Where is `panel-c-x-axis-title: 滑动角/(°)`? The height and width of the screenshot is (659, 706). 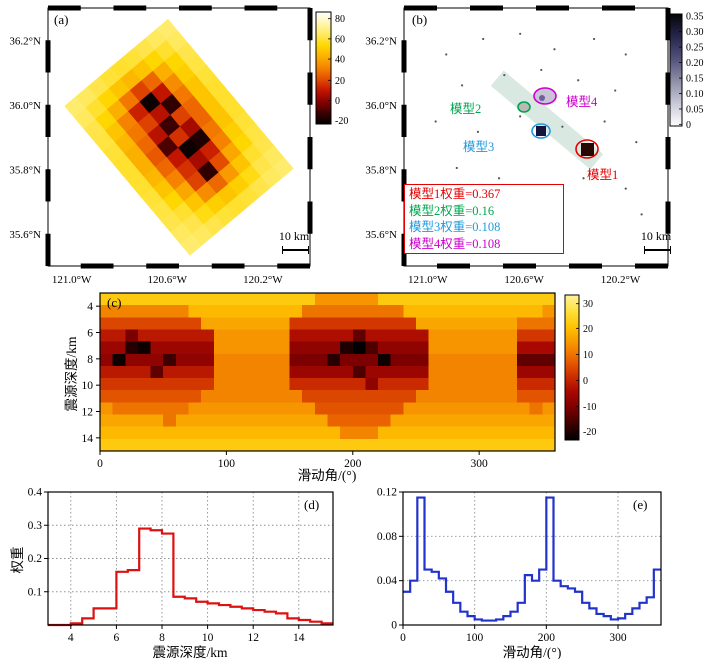 panel-c-x-axis-title: 滑动角/(°) is located at coordinates (327, 475).